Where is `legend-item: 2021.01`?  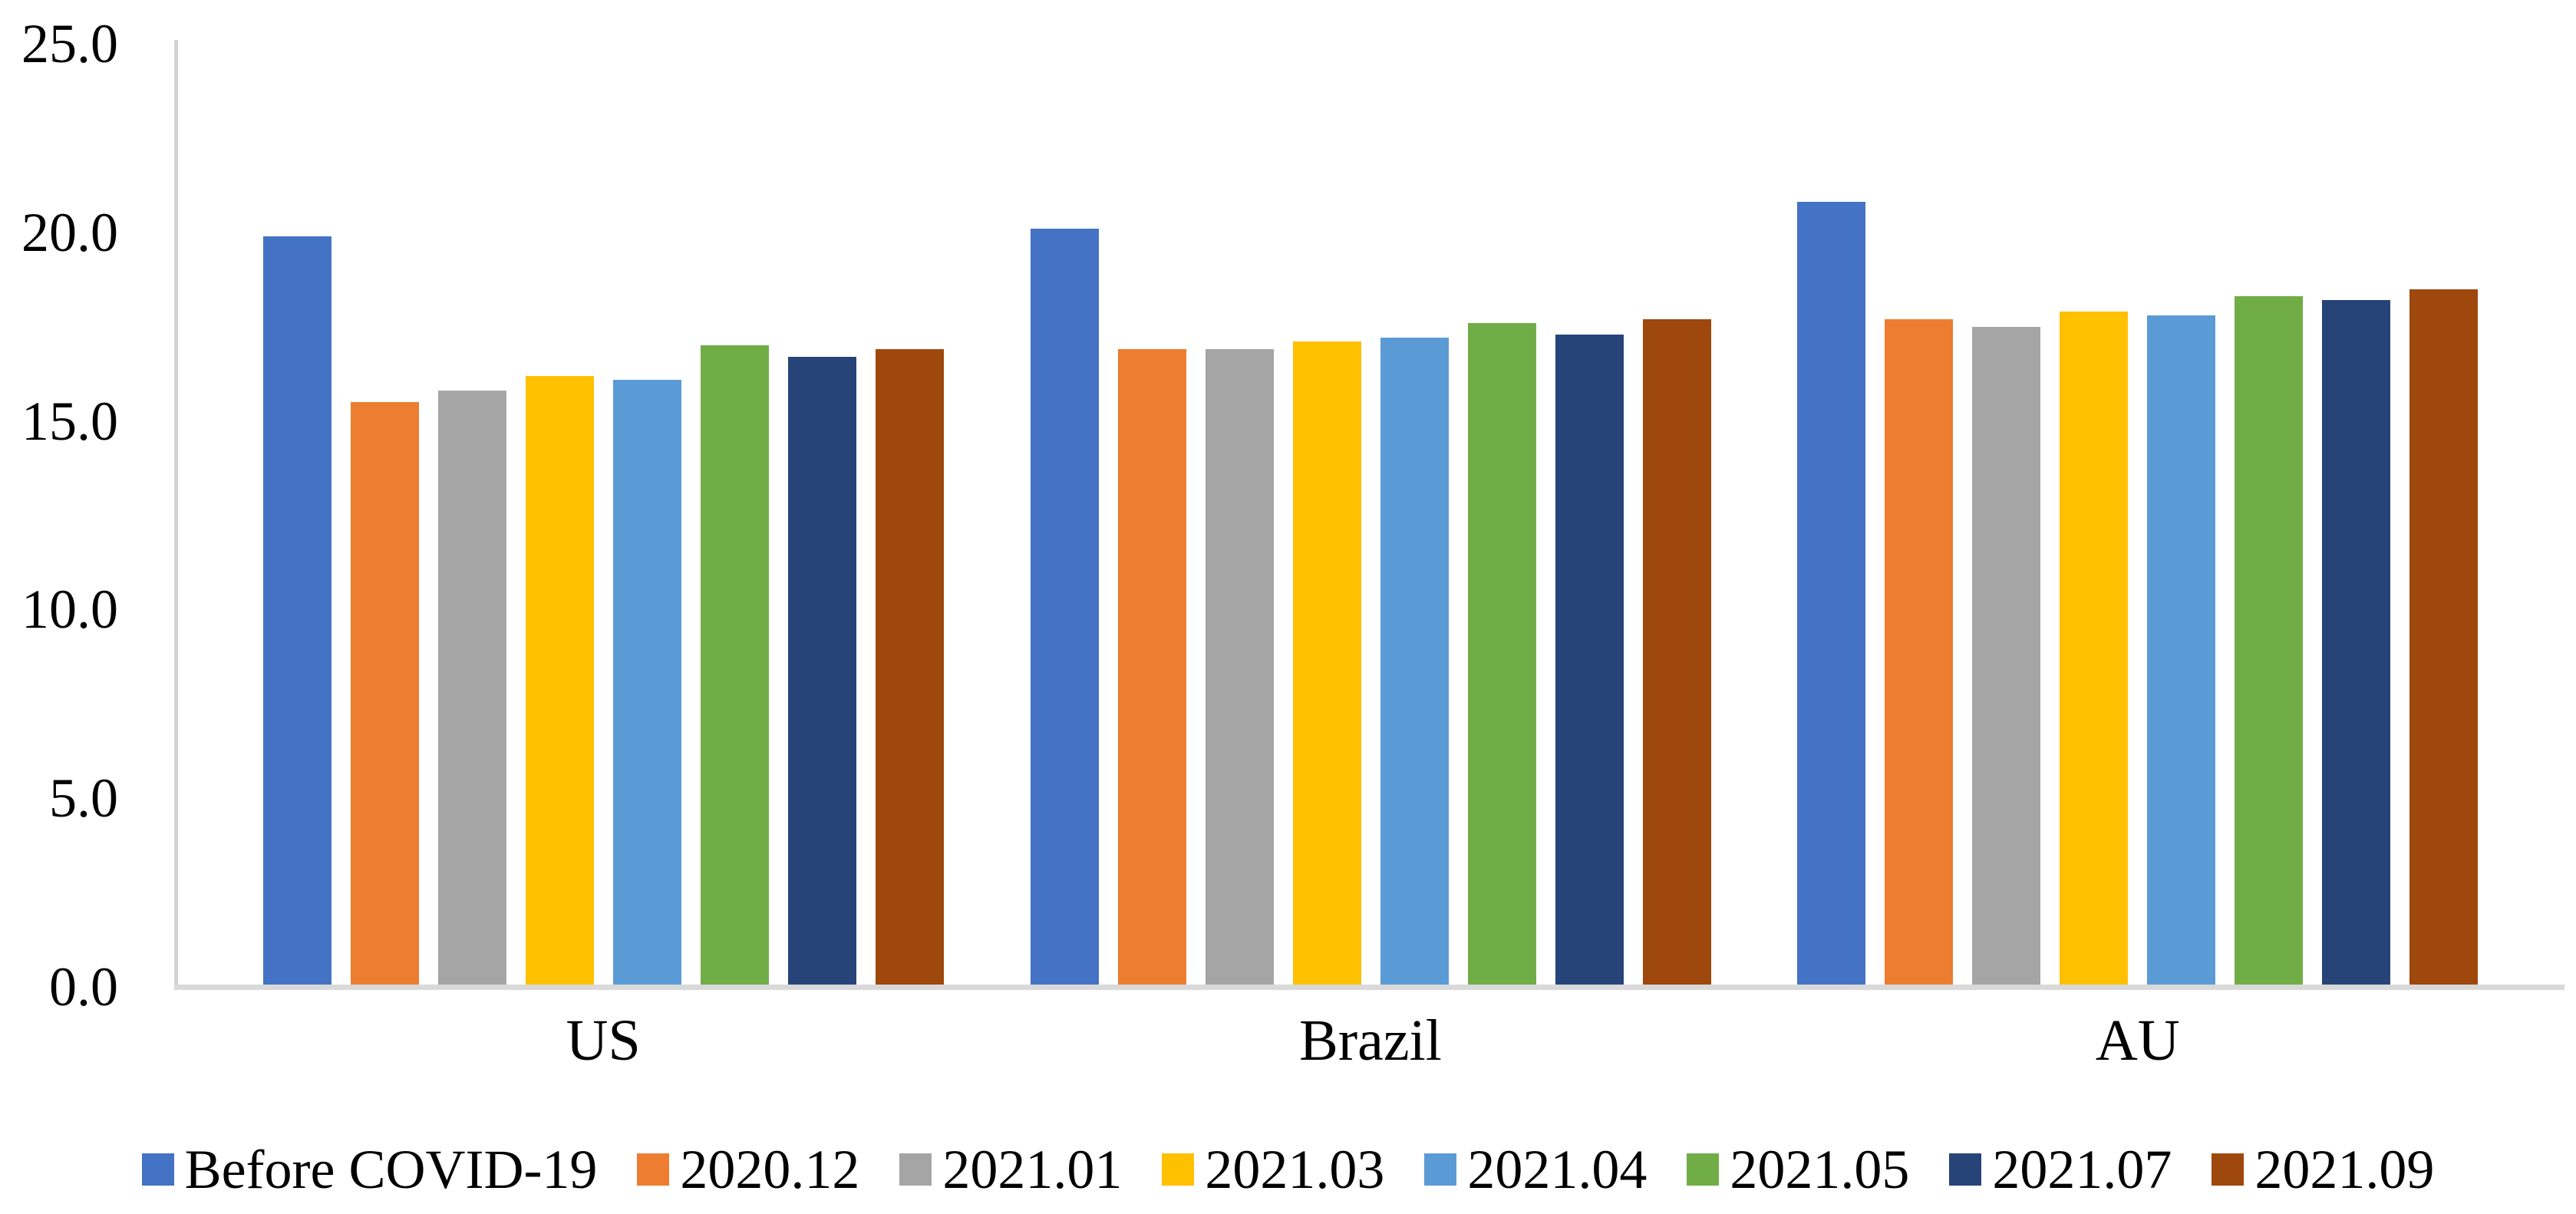
legend-item: 2021.01 is located at coordinates (1010, 1169).